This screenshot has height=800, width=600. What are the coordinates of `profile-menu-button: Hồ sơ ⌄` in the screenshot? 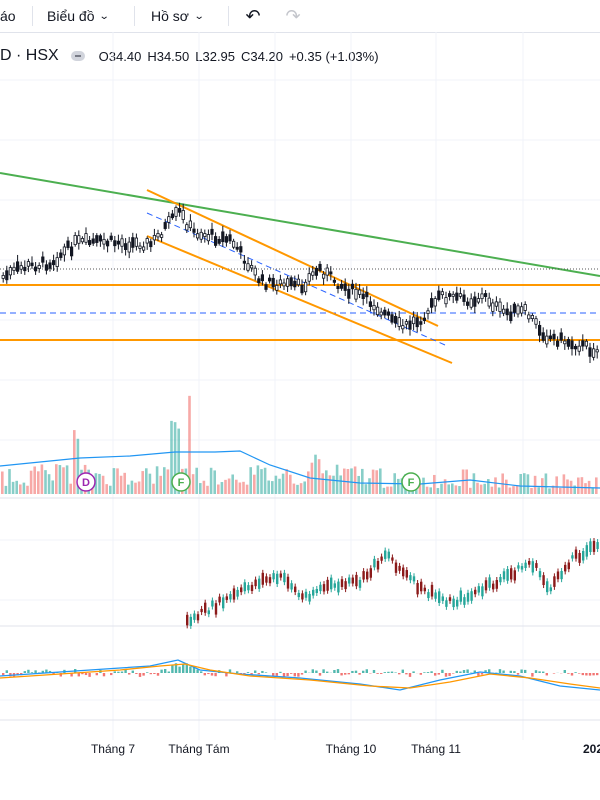 It's located at (178, 16).